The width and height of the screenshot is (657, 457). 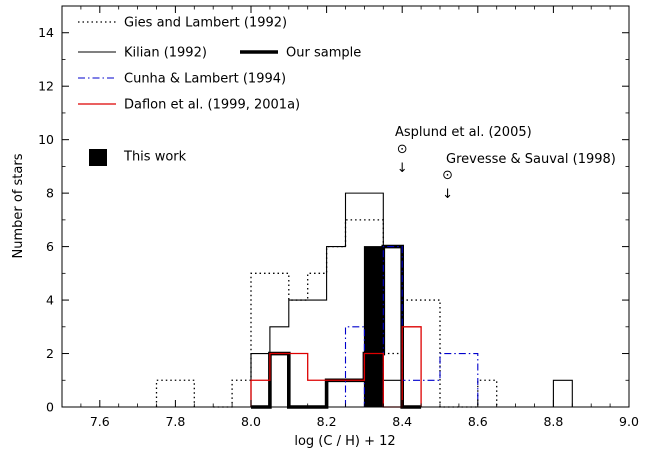 I want to click on y-tick-label: 4, so click(x=50, y=300).